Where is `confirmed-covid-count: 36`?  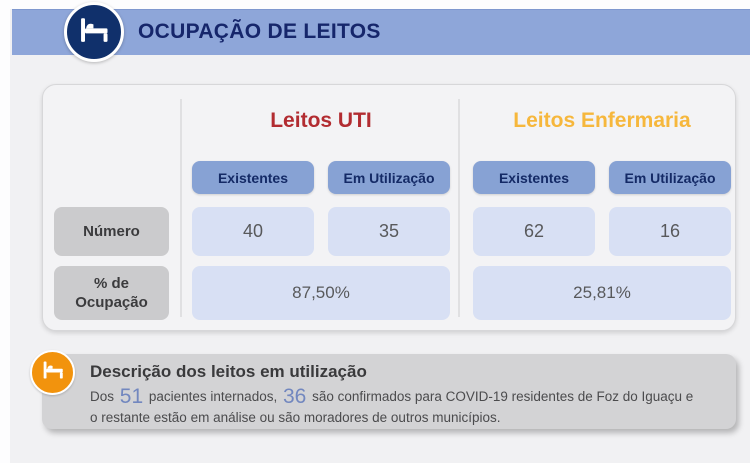 confirmed-covid-count: 36 is located at coordinates (294, 396).